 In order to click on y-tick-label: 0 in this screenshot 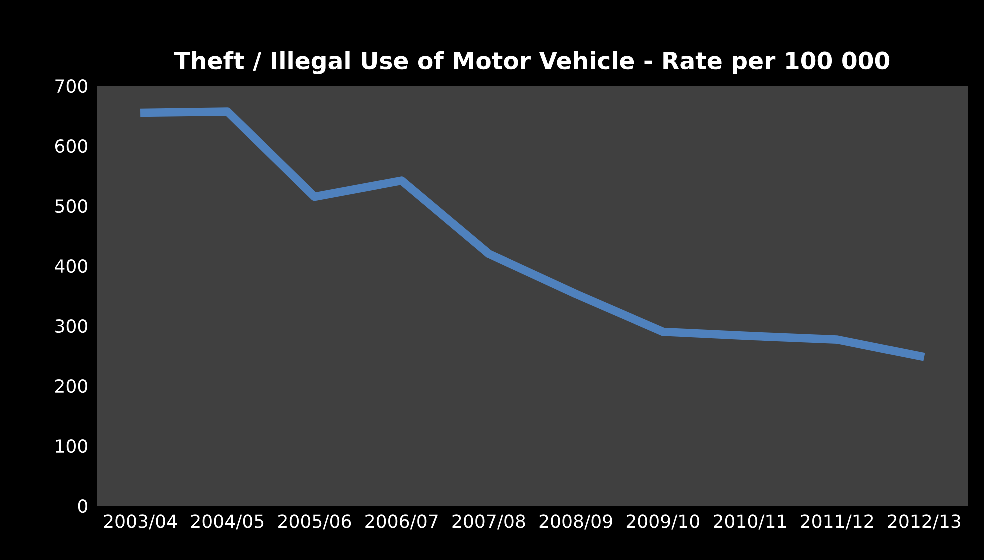, I will do `click(83, 506)`.